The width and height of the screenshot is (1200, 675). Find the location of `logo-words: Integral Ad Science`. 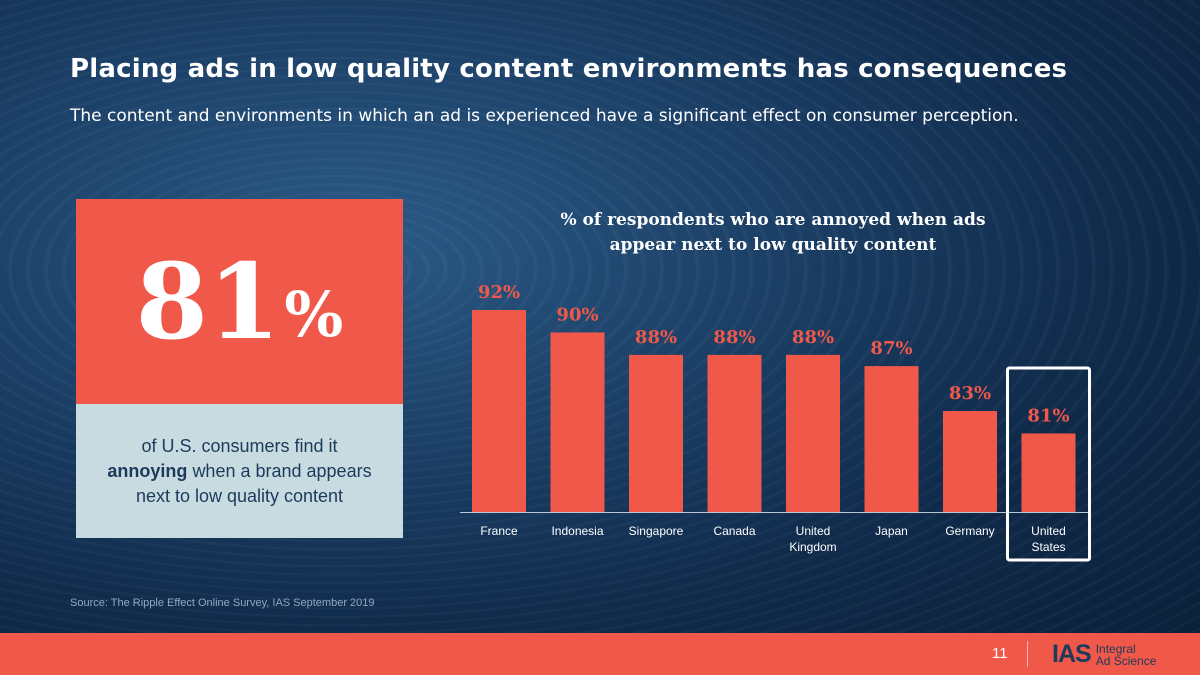

logo-words: Integral Ad Science is located at coordinates (1126, 655).